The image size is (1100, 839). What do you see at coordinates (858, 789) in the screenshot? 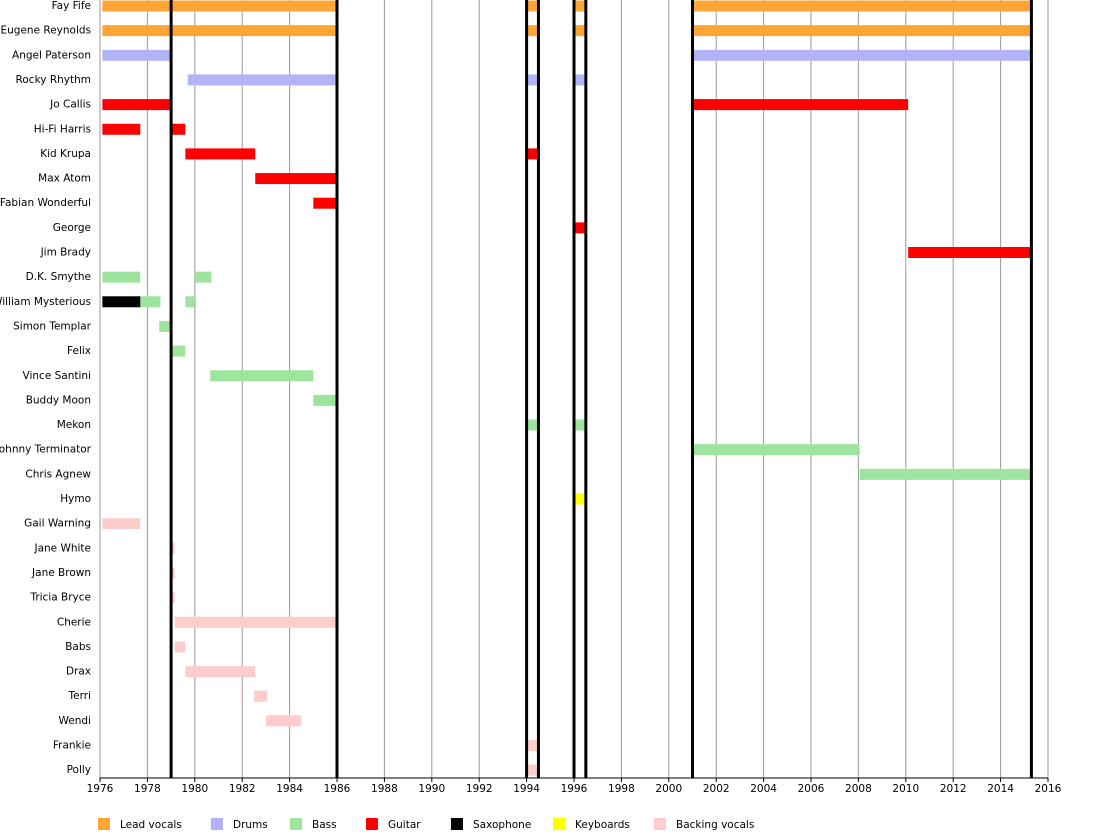
I see `x-tick-label: 2008` at bounding box center [858, 789].